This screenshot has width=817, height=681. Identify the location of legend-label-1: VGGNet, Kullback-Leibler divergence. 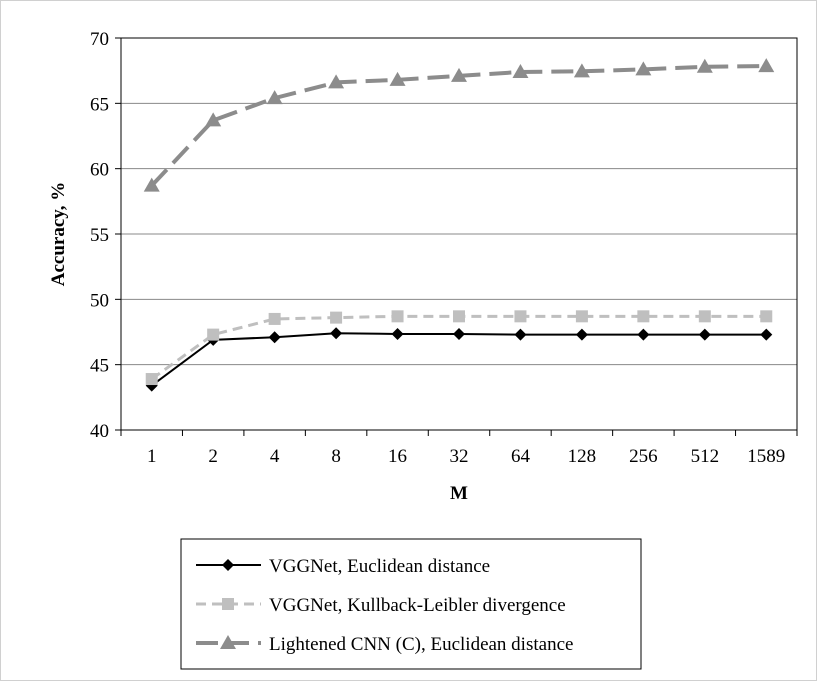
(417, 605).